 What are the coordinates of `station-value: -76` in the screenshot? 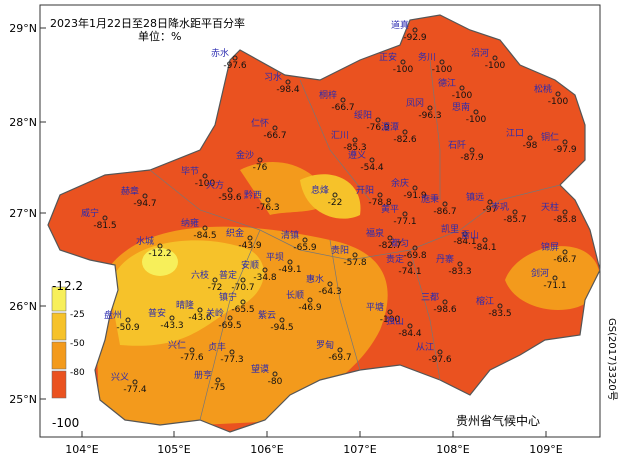 It's located at (260, 168).